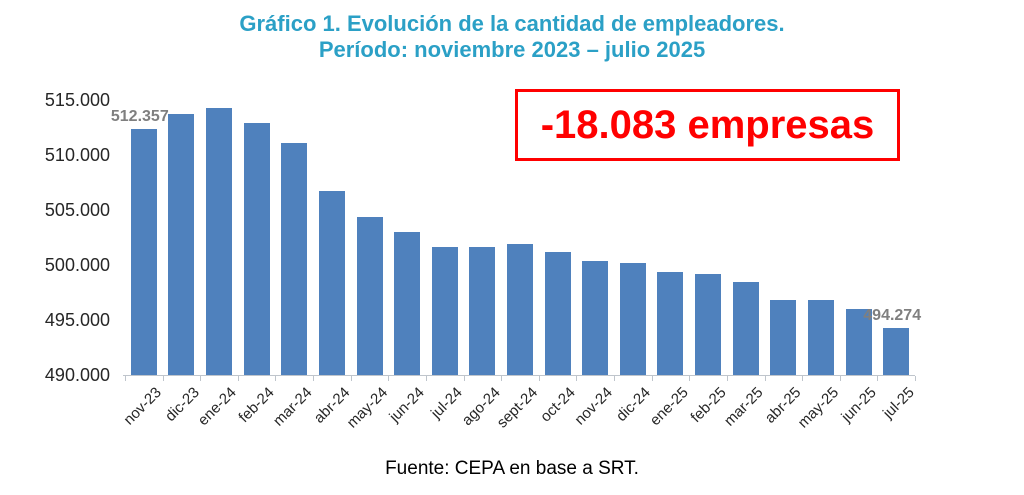  I want to click on x-axis-category-label: jul-25, so click(898, 403).